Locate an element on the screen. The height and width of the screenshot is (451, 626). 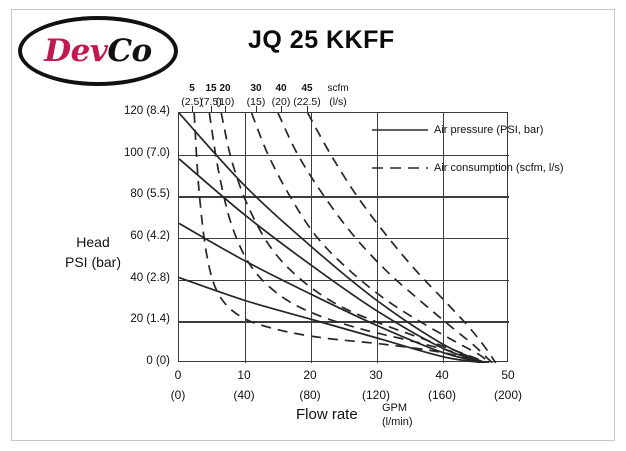
x-axis-unit-primary: GPM is located at coordinates (395, 408).